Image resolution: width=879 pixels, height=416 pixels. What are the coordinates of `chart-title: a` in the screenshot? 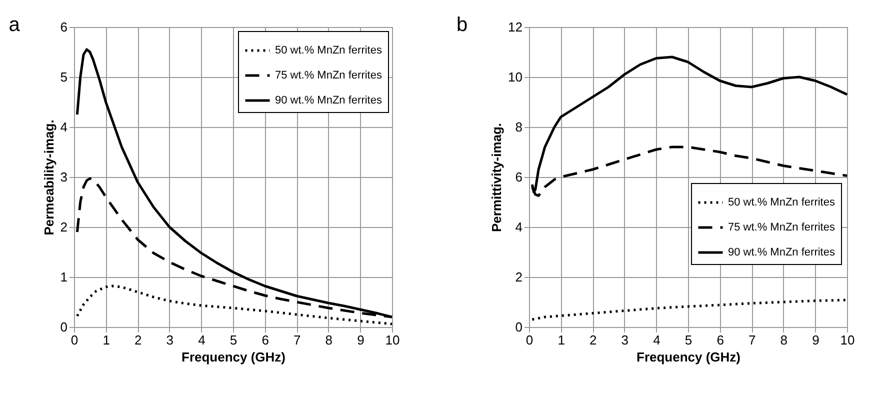 It's located at (14, 25).